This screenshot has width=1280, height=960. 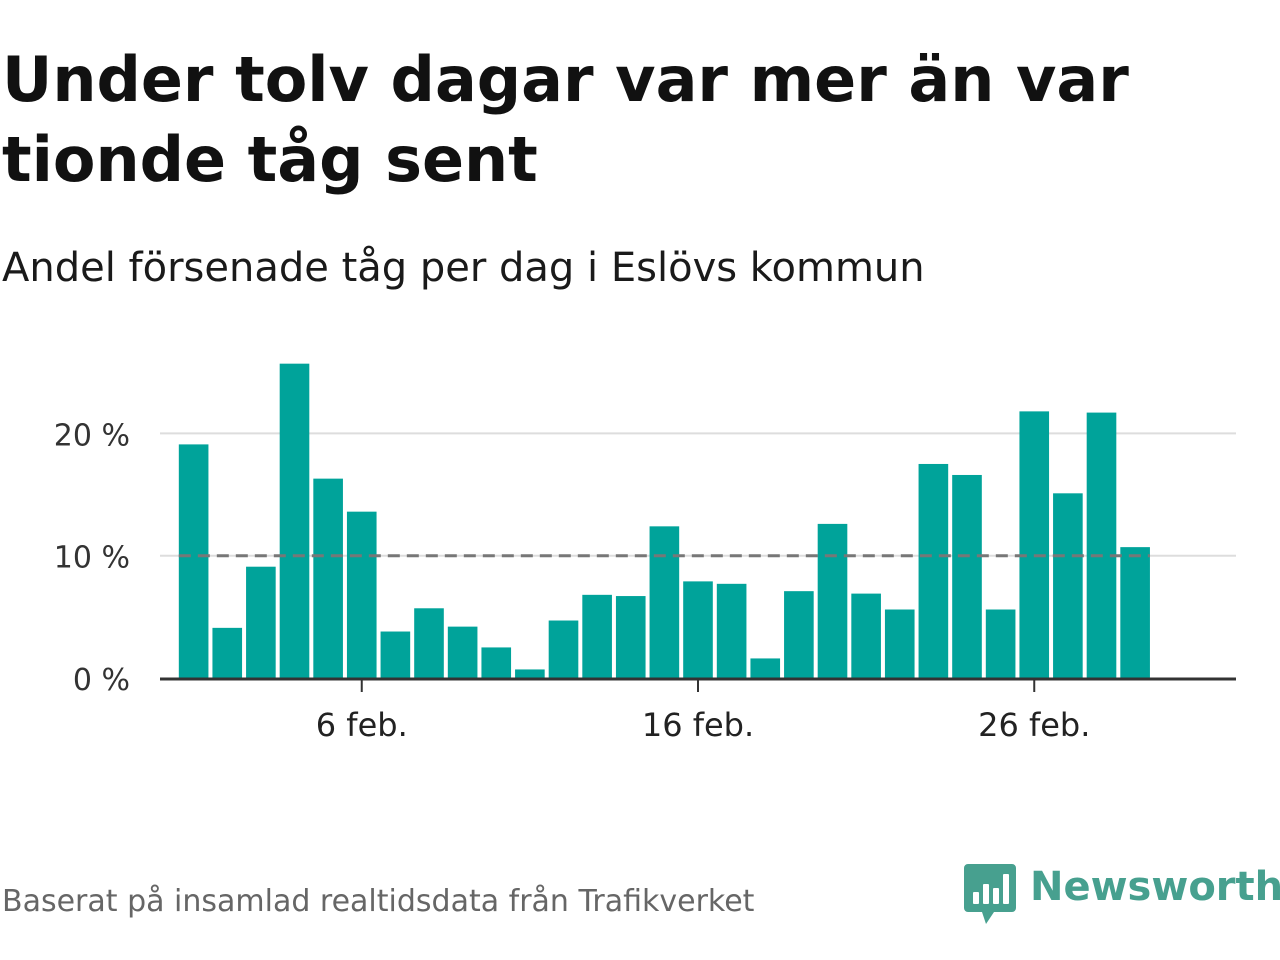 I want to click on y-tick-label: 20 %, so click(x=92, y=435).